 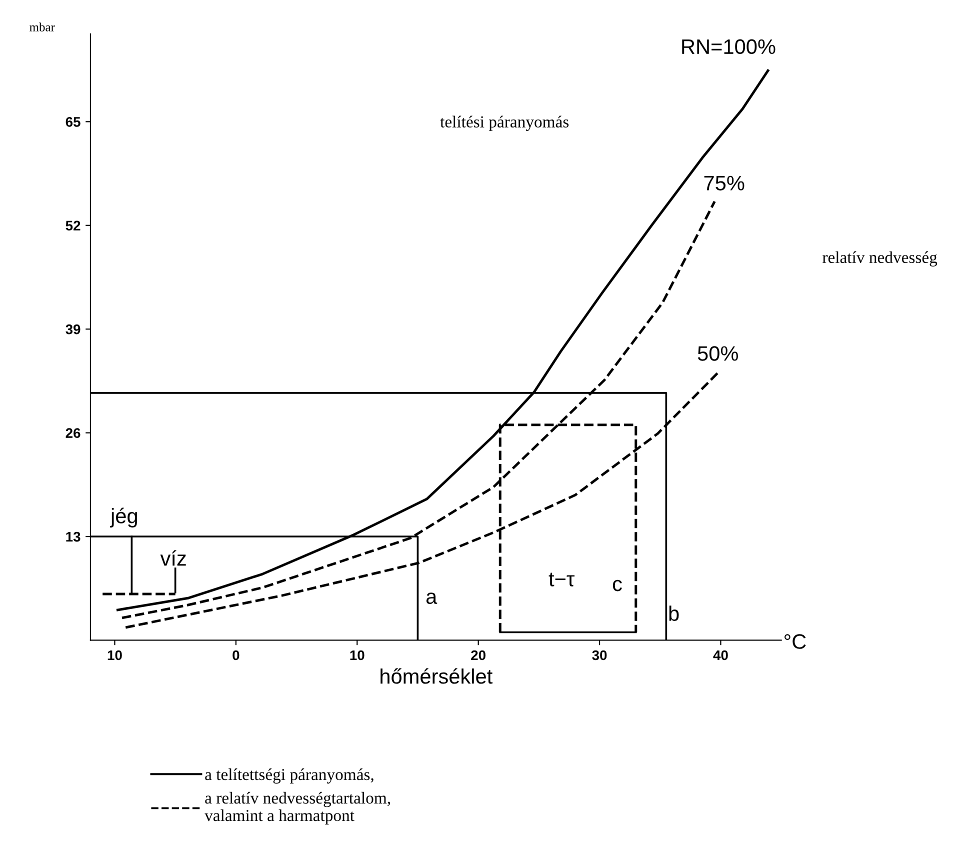 What do you see at coordinates (289, 776) in the screenshot?
I see `legend-label: a telítettségi páranyomás,` at bounding box center [289, 776].